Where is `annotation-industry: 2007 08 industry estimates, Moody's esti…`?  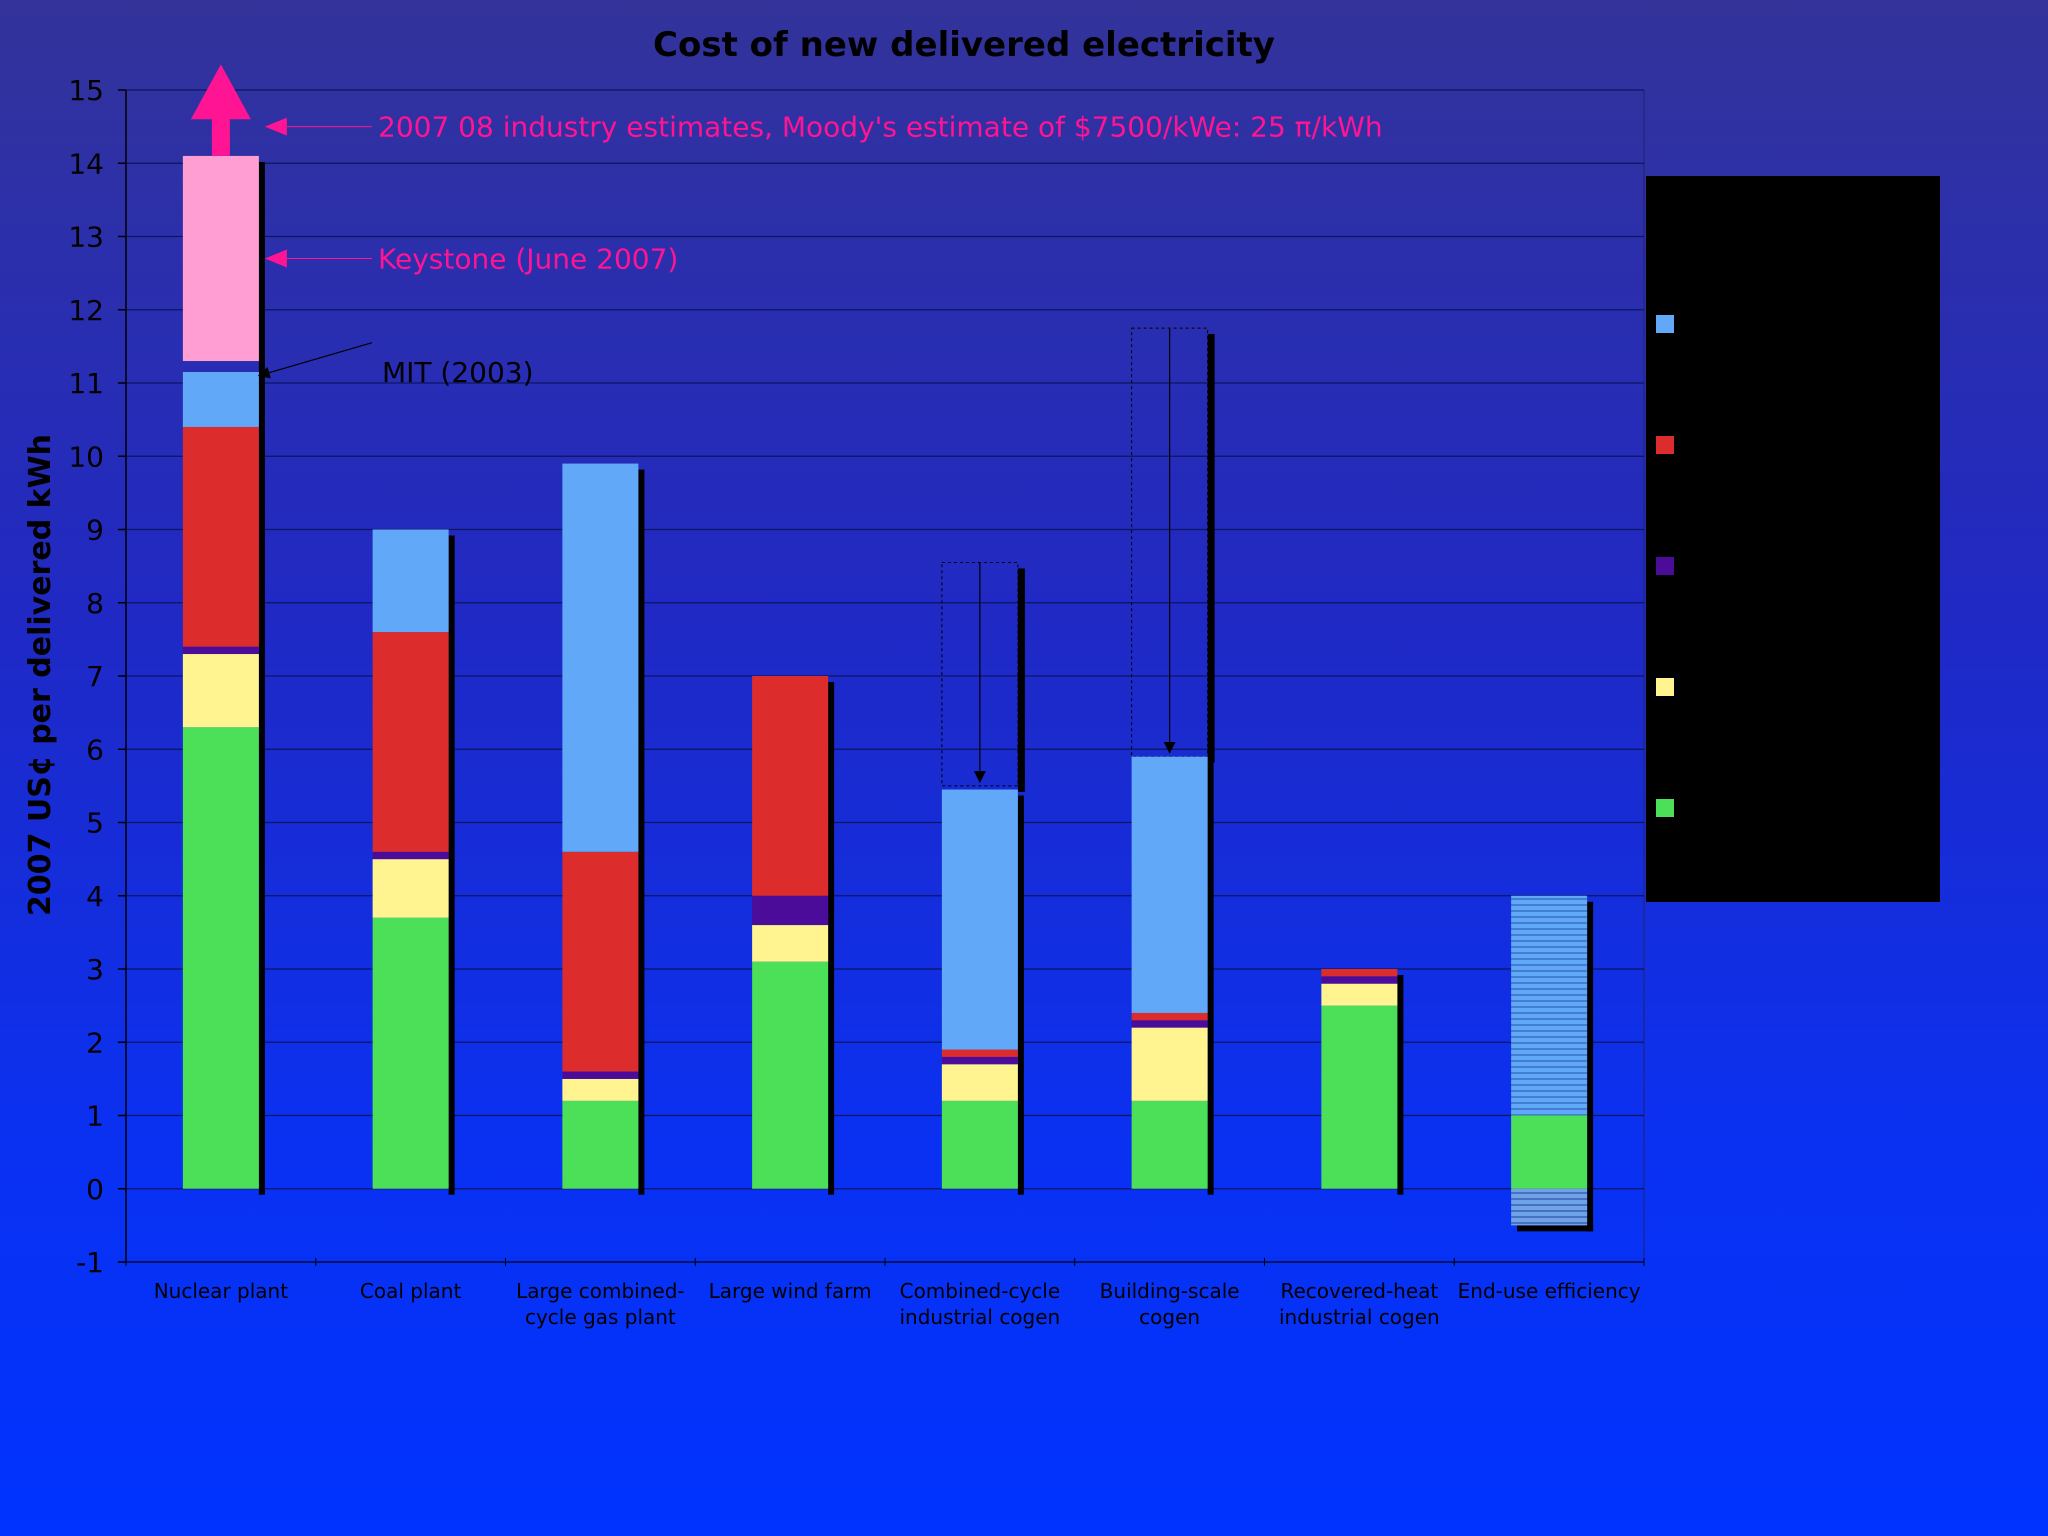 annotation-industry: 2007 08 industry estimates, Moody's esti… is located at coordinates (880, 127).